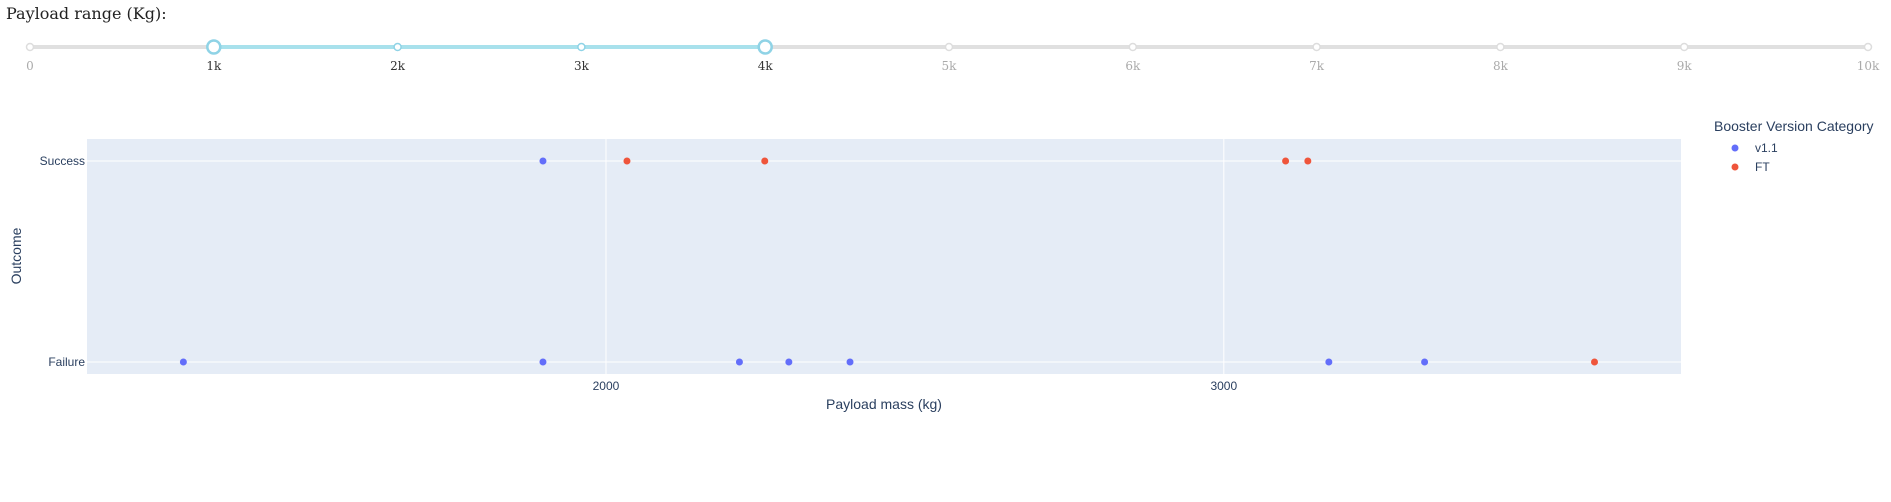 The height and width of the screenshot is (502, 1891). Describe the element at coordinates (1766, 148) in the screenshot. I see `legend-item-label: v1.1` at that location.